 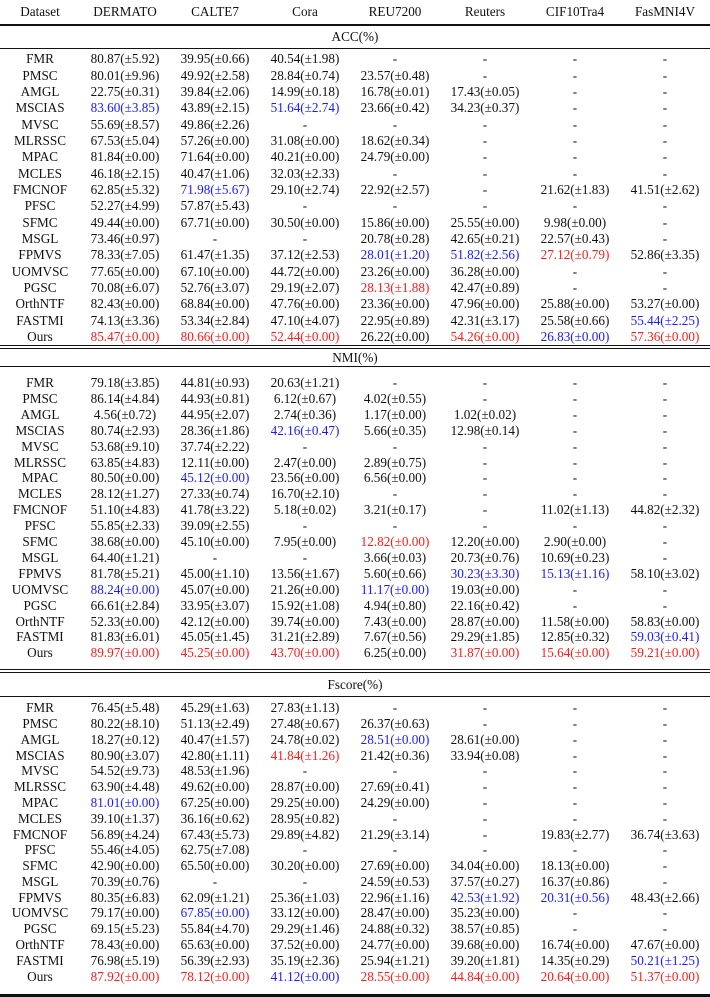 I want to click on table-cell: 23.57(±0.48), so click(x=395, y=75).